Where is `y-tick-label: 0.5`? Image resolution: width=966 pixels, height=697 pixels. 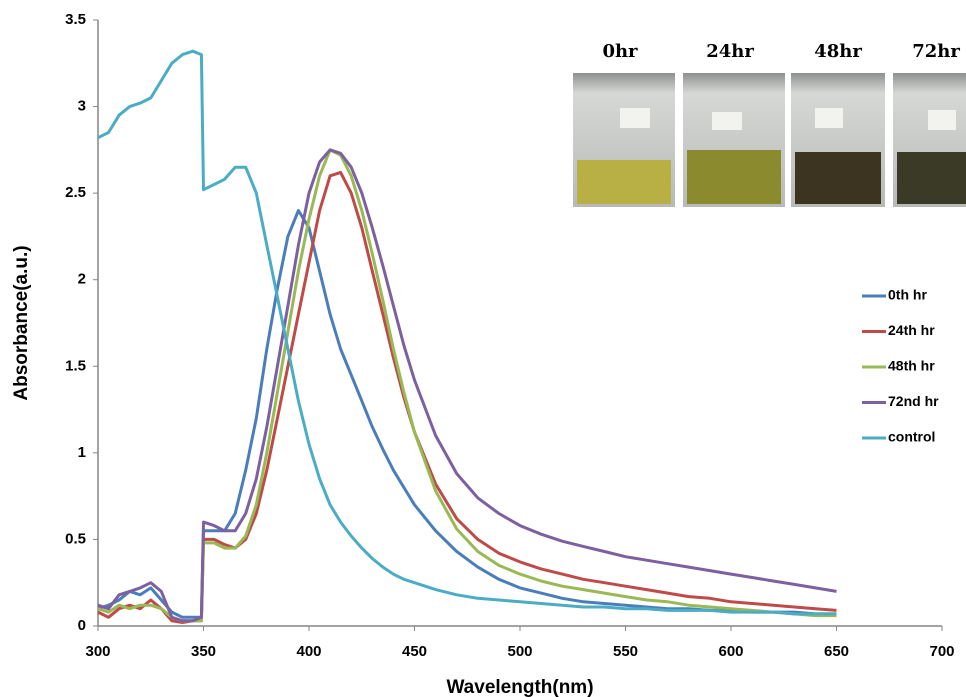
y-tick-label: 0.5 is located at coordinates (75, 538).